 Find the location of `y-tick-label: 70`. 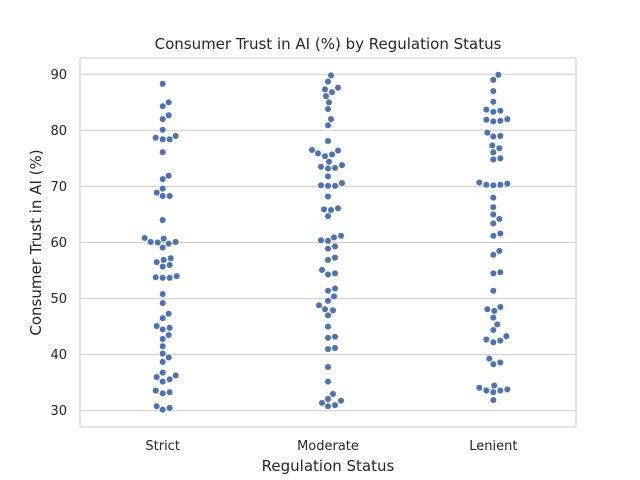

y-tick-label: 70 is located at coordinates (58, 187).